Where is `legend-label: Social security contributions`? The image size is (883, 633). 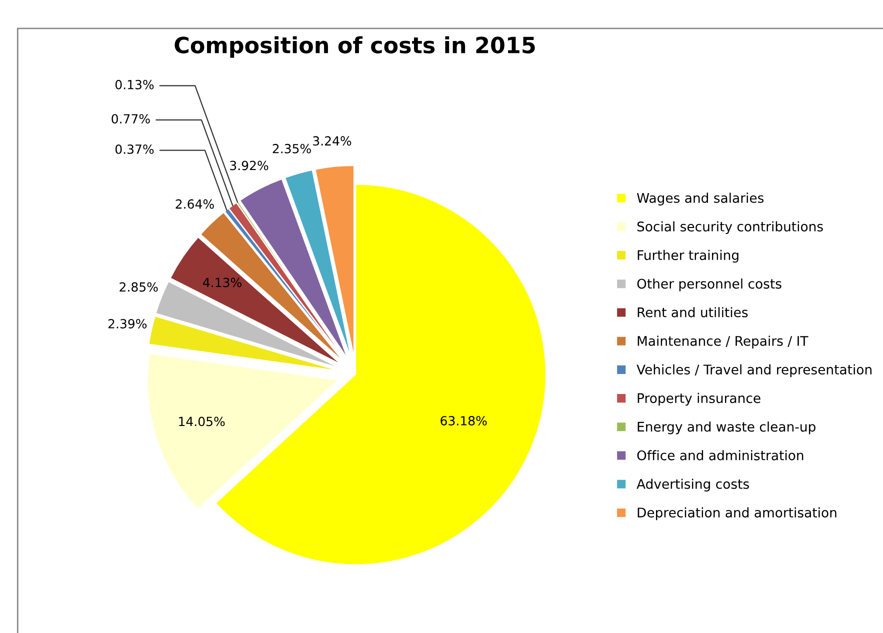 legend-label: Social security contributions is located at coordinates (730, 227).